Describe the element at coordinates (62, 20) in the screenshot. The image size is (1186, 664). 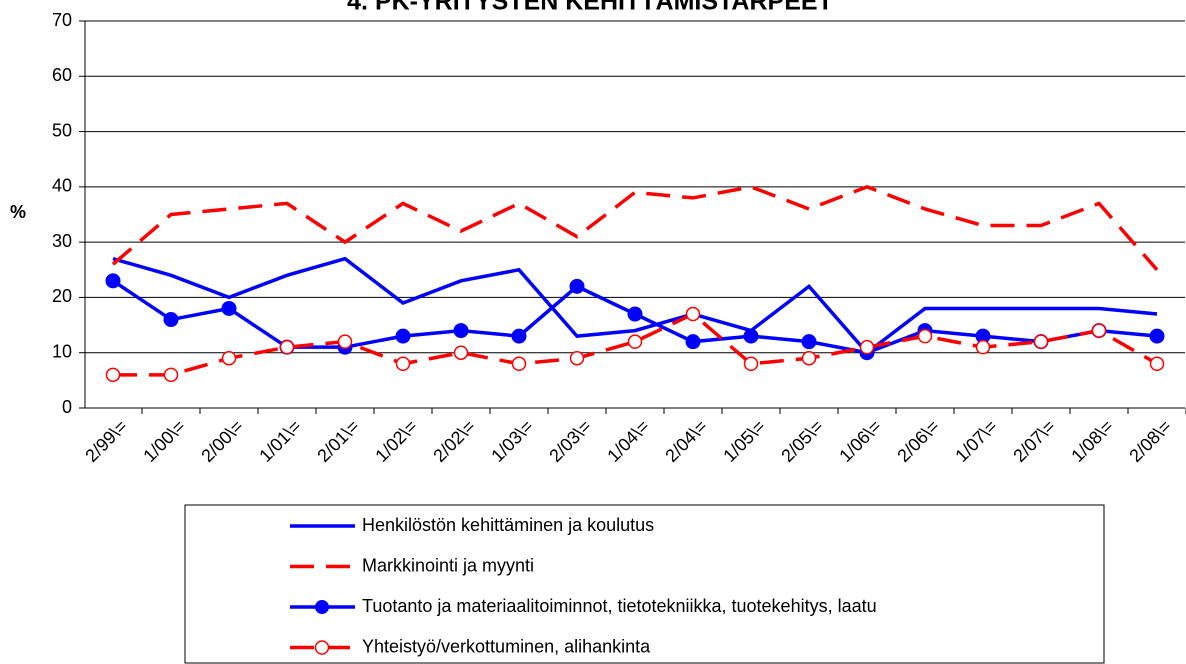
I see `y-tick-label: 70` at that location.